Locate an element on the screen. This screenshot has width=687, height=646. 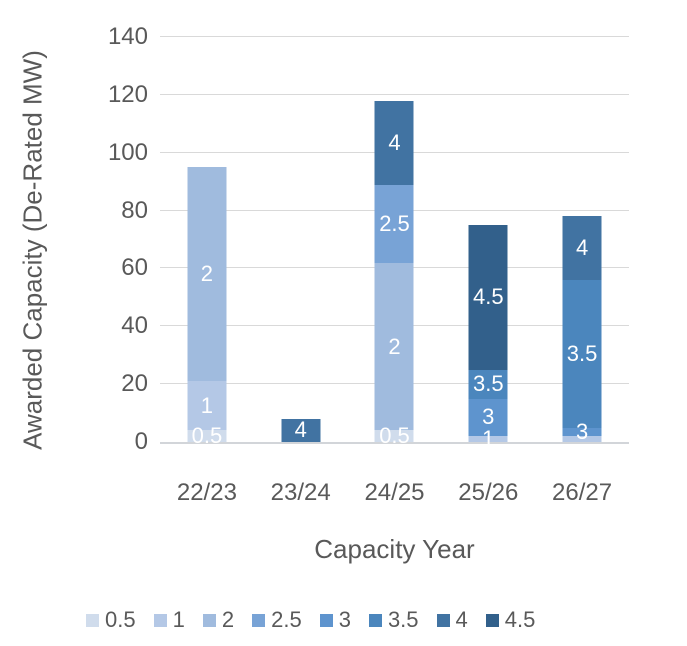
legend-label: 2.5 is located at coordinates (286, 619).